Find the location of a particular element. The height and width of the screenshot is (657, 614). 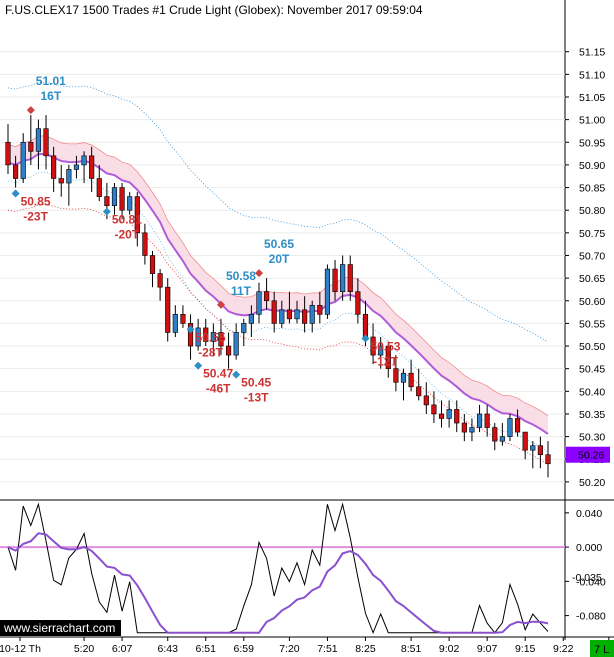

pivot-label: -46T is located at coordinates (218, 389).